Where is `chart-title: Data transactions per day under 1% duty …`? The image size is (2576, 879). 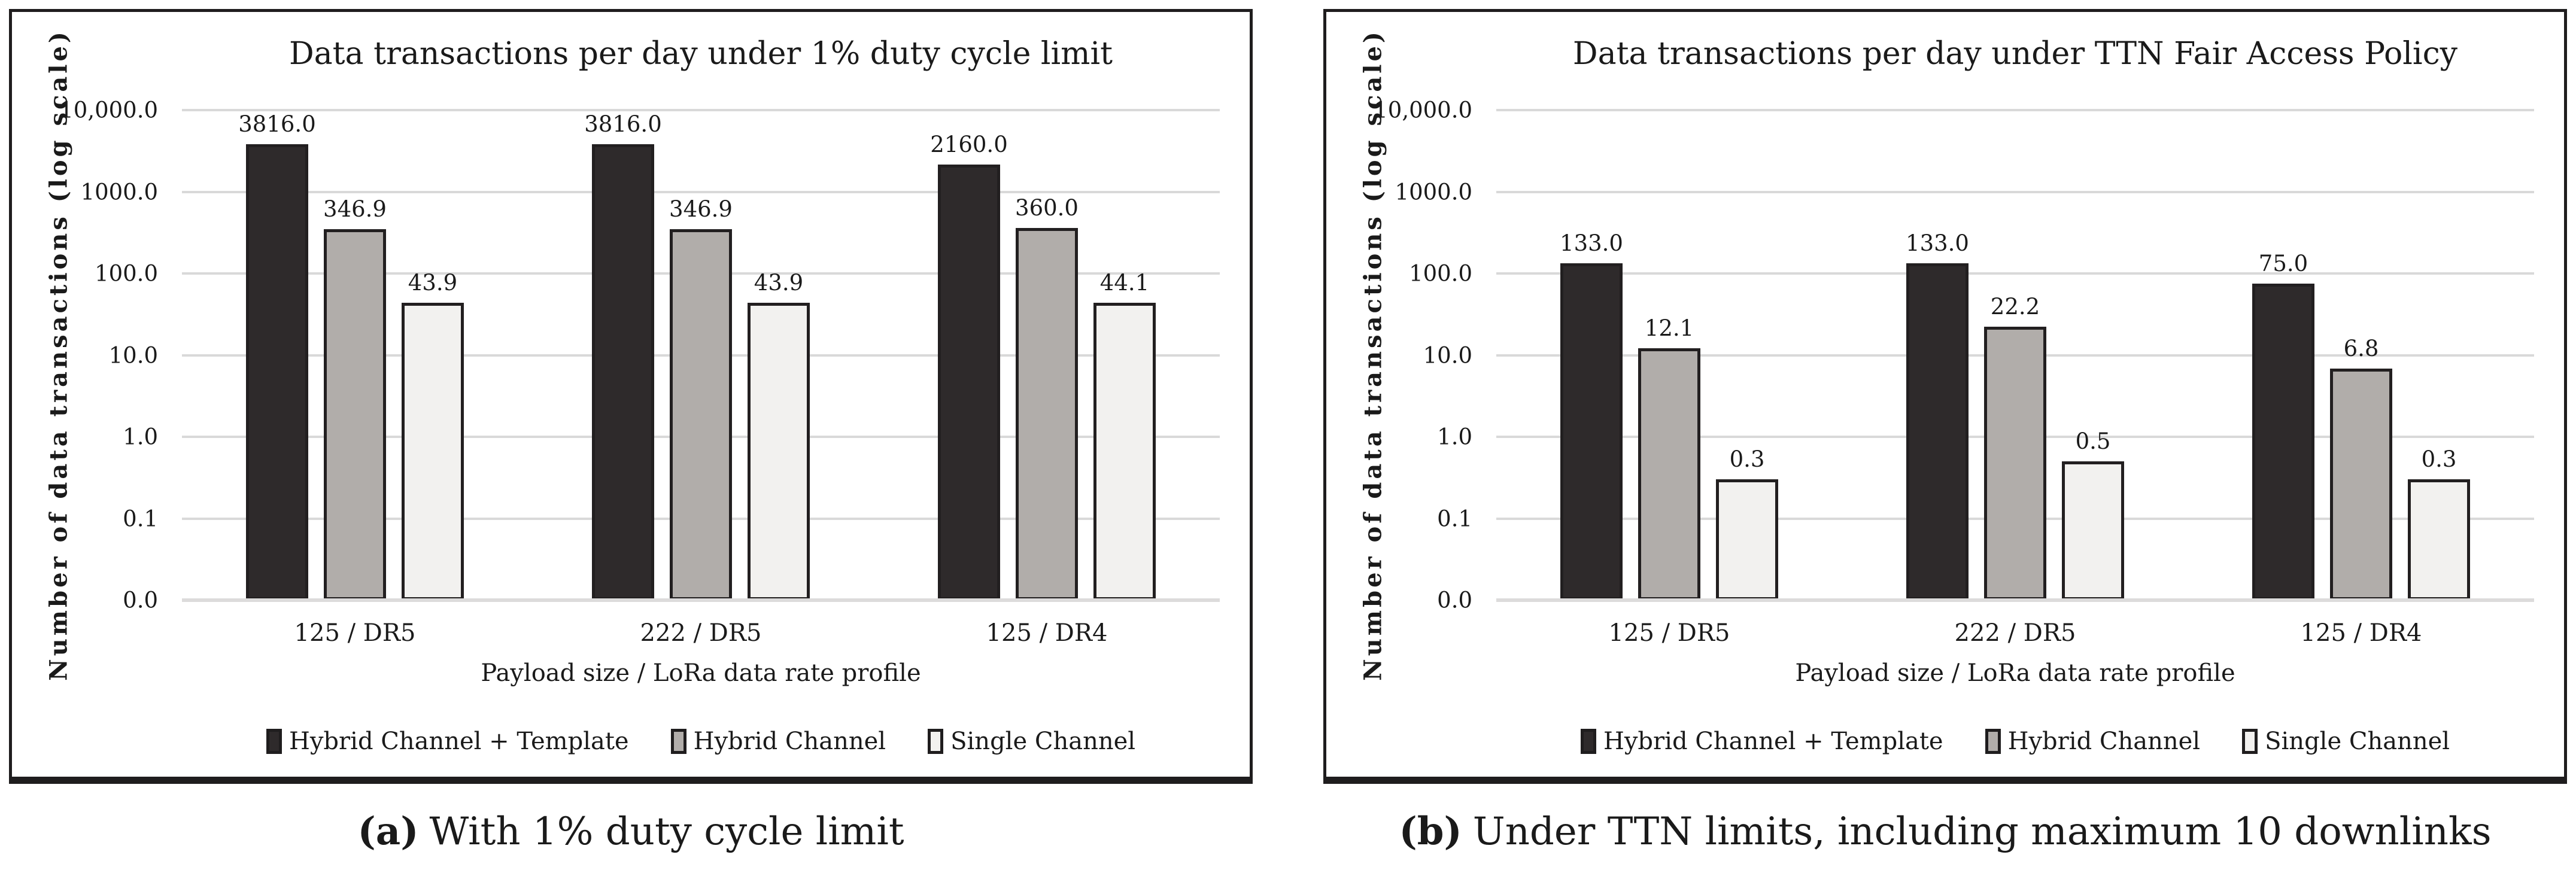 chart-title: Data transactions per day under 1% duty … is located at coordinates (700, 54).